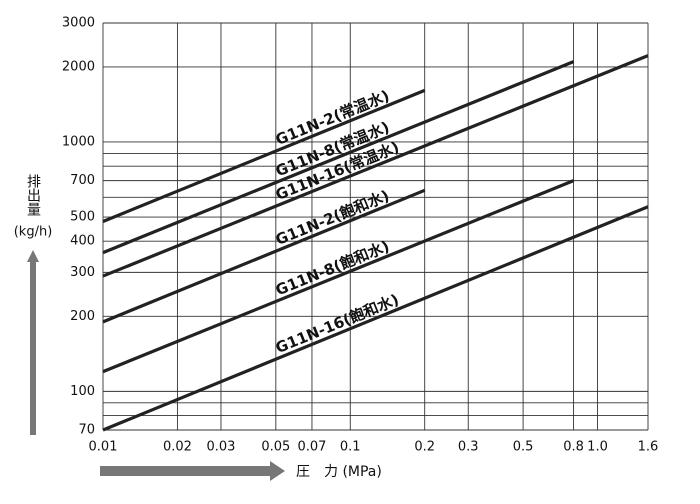 Image resolution: width=700 pixels, height=504 pixels. What do you see at coordinates (82, 272) in the screenshot?
I see `y-tick-label: 300` at bounding box center [82, 272].